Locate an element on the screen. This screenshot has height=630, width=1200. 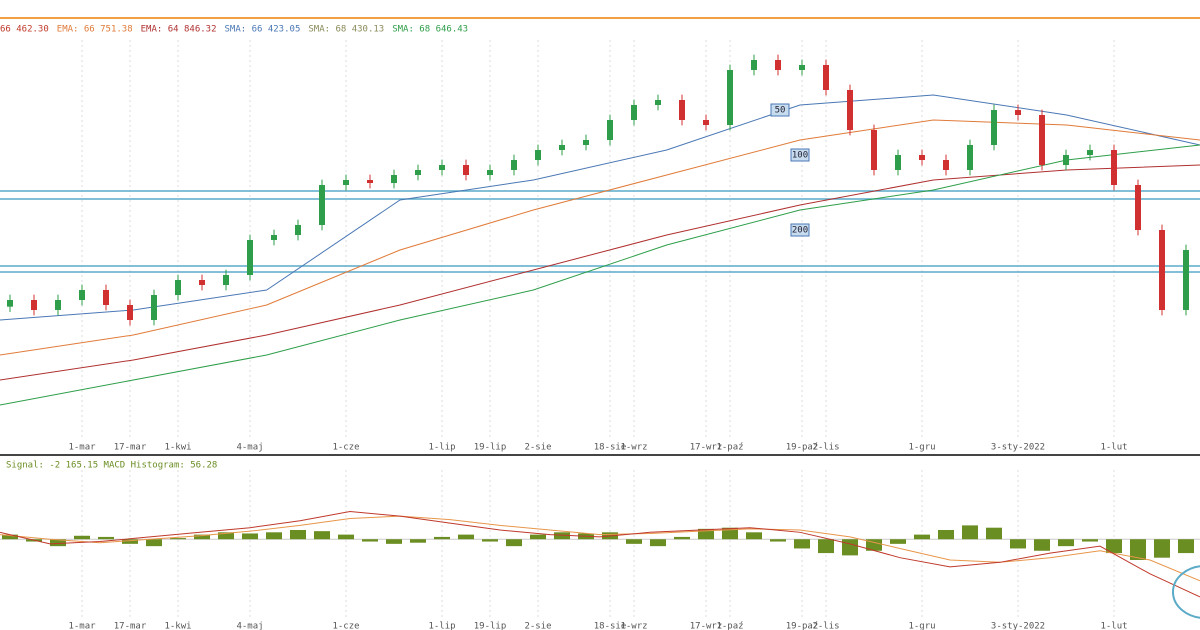
macd-legend: Signal: -2 165.15 MACD Histogram: 56.28 is located at coordinates (111, 466).